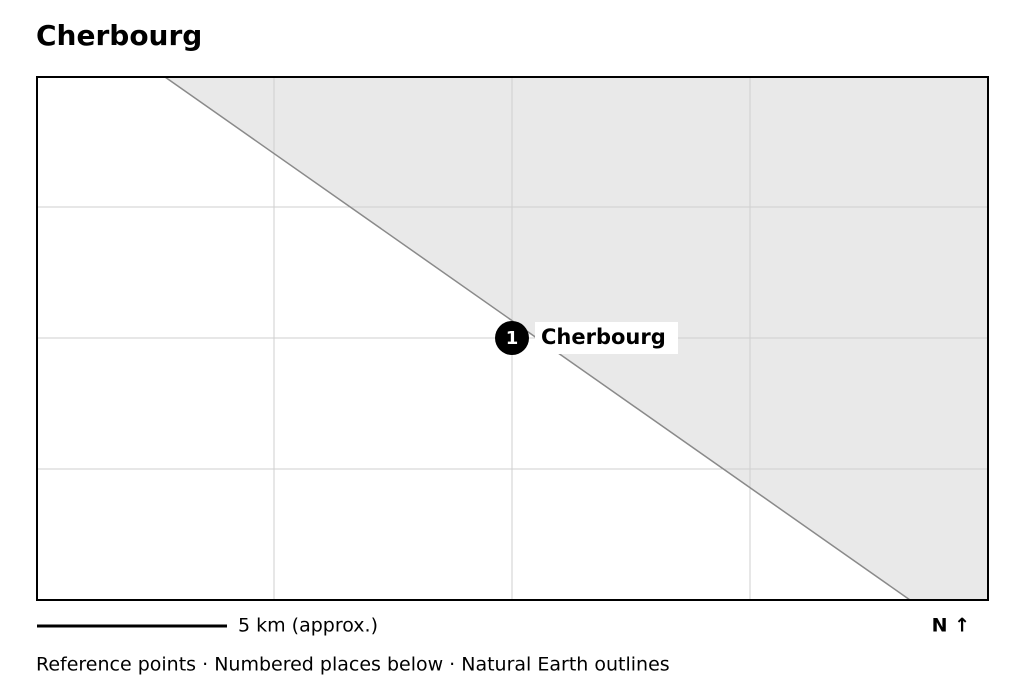  I want to click on marker-circle, so click(512, 338).